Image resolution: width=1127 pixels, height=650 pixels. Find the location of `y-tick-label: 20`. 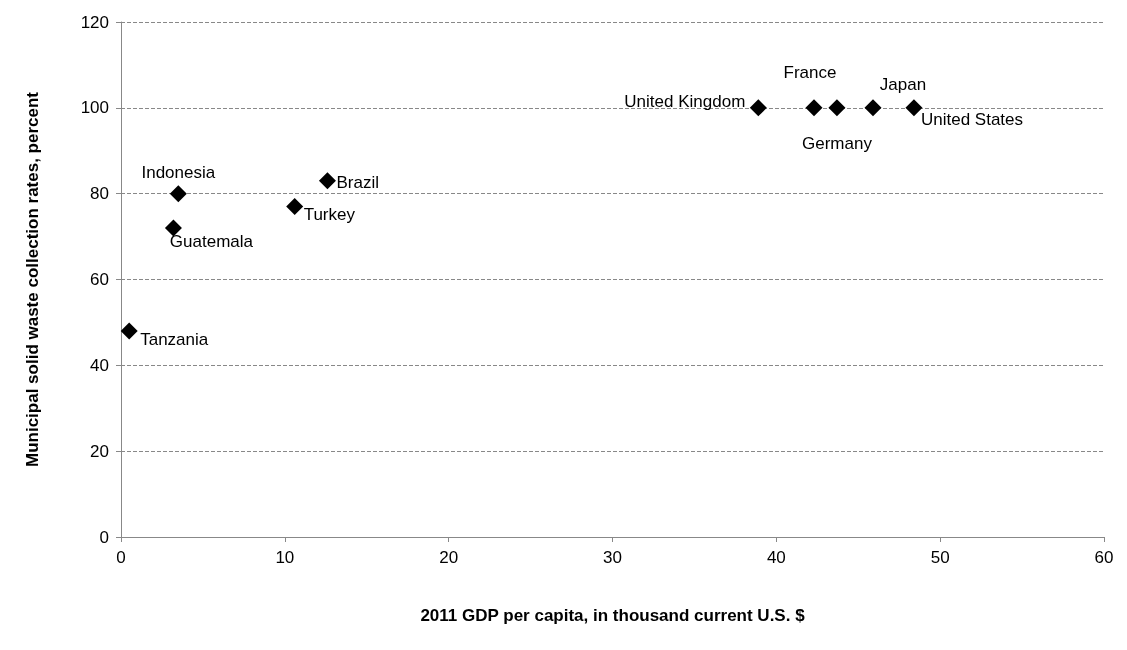

y-tick-label: 20 is located at coordinates (99, 451).